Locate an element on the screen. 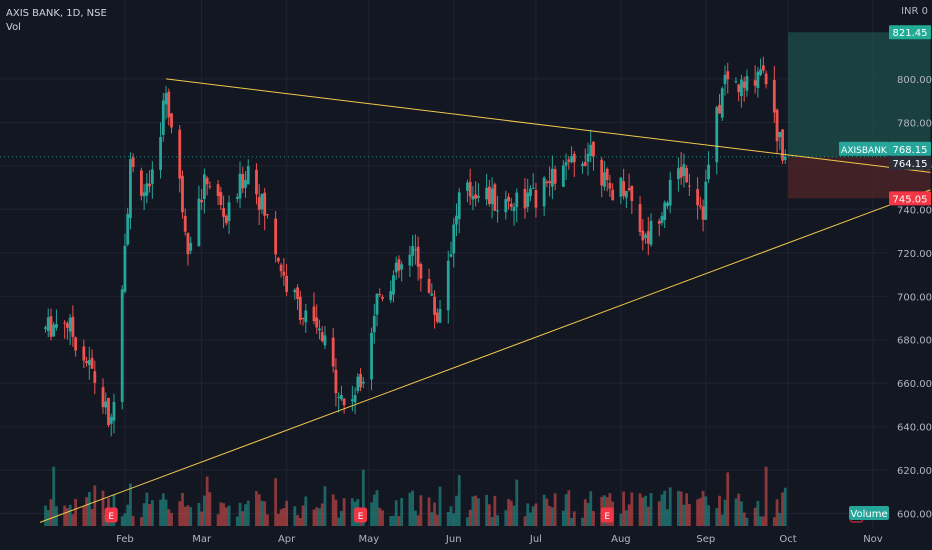 This screenshot has width=932, height=550. instrument-label: AXISBANK 768.15 is located at coordinates (885, 148).